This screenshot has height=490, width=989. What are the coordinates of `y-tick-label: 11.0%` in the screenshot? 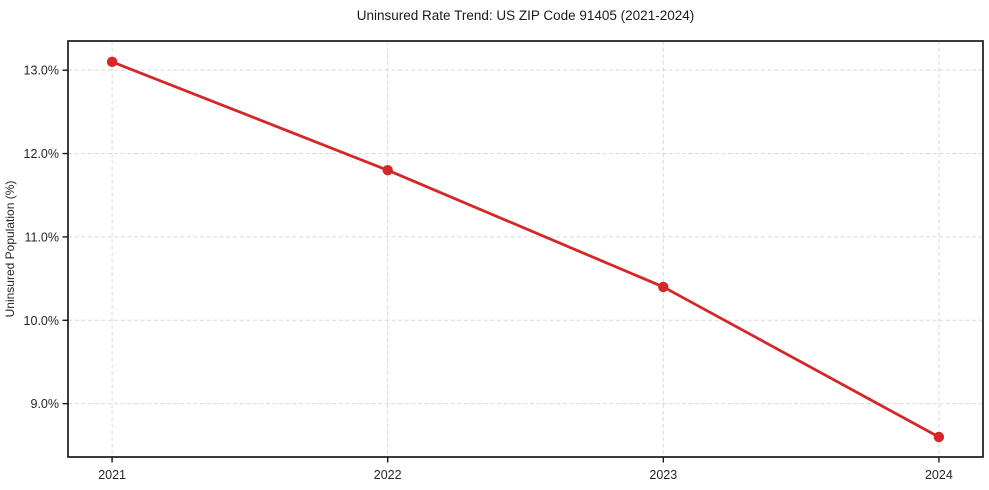 It's located at (41, 237).